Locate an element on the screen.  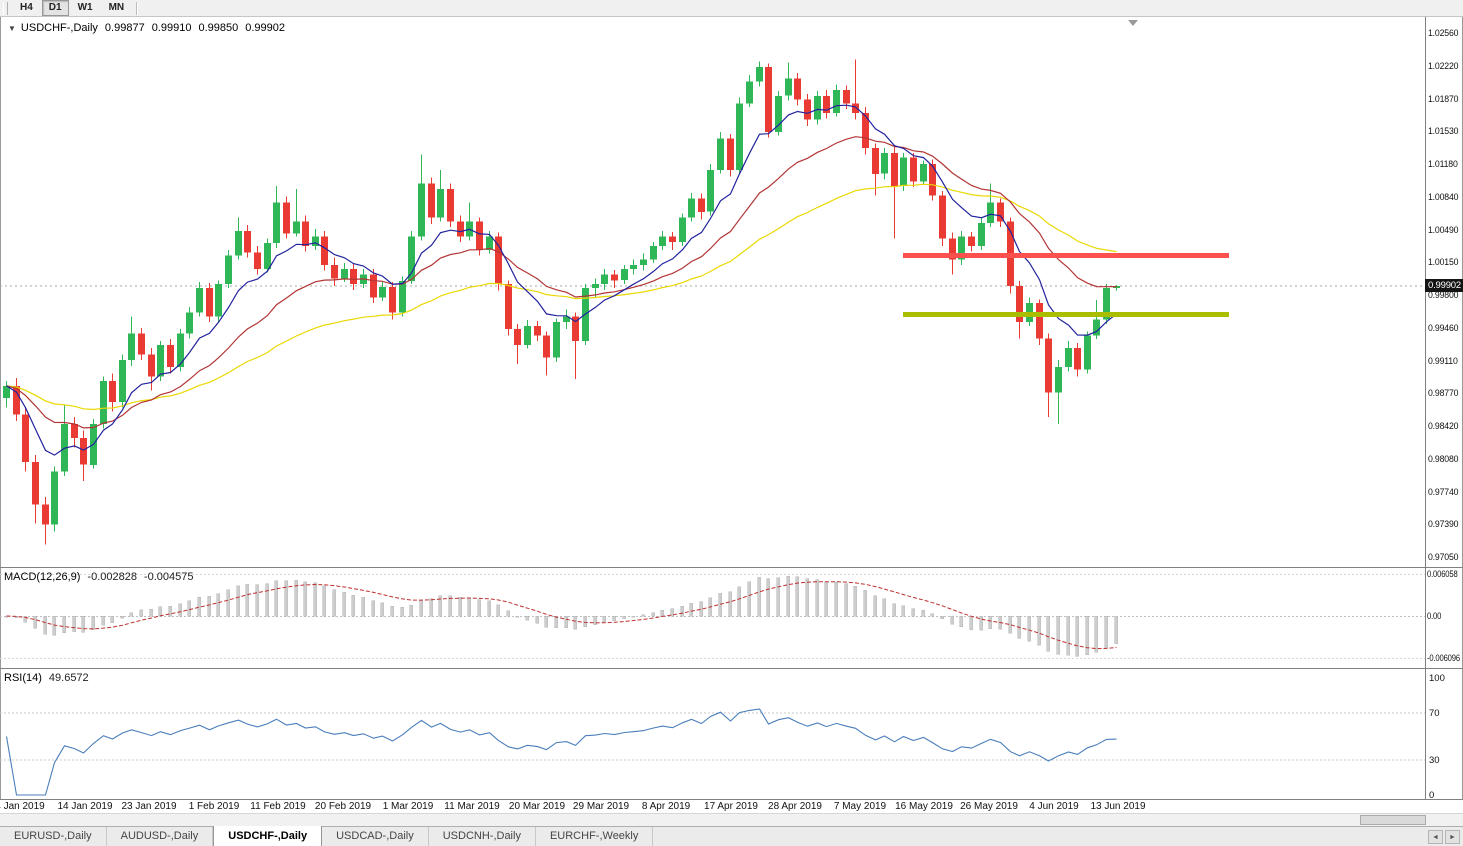
price-axis-label: 1.01180 is located at coordinates (1443, 164).